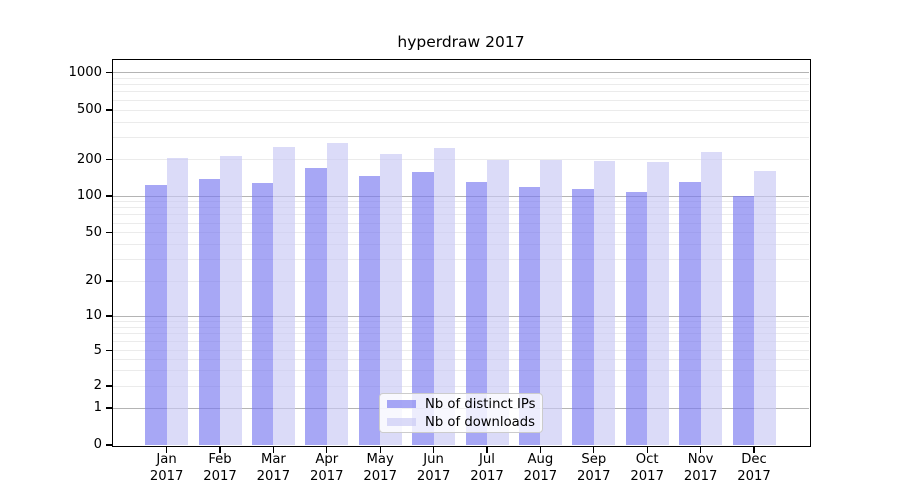  What do you see at coordinates (220, 459) in the screenshot?
I see `x-tick-month: Feb` at bounding box center [220, 459].